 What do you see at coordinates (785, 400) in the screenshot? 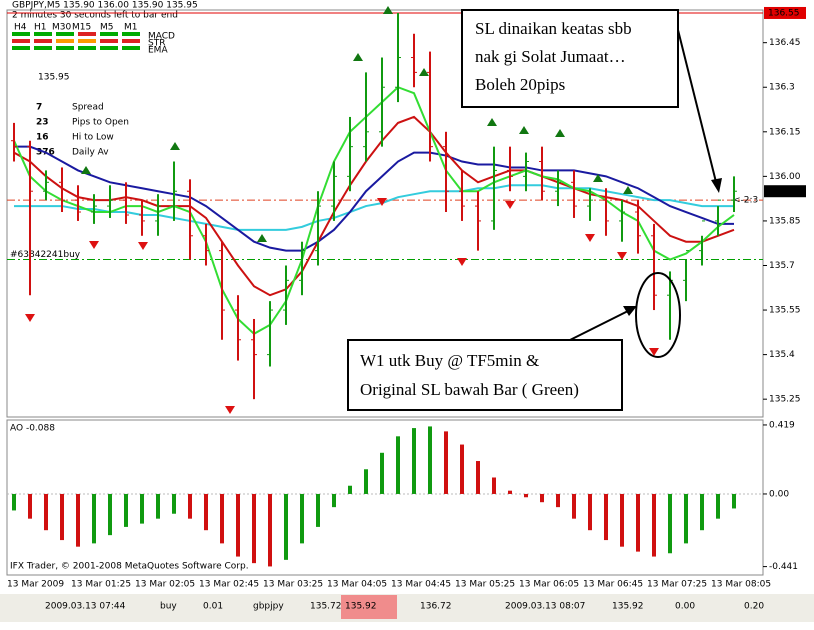
I see `y-tick-label: 135.25` at bounding box center [785, 400].